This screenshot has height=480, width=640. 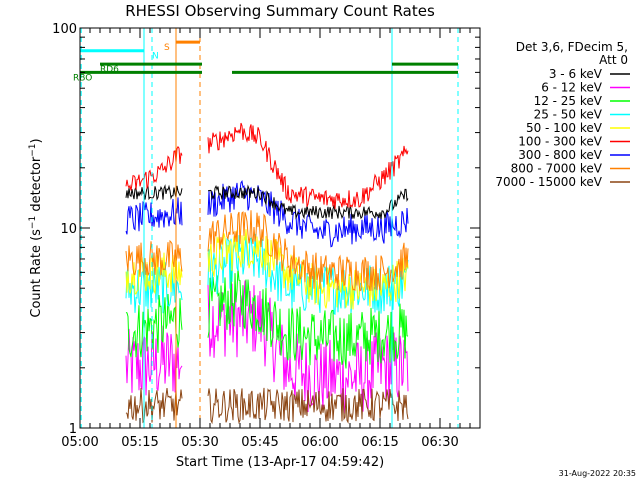 What do you see at coordinates (64, 29) in the screenshot?
I see `y-tick-label: 100` at bounding box center [64, 29].